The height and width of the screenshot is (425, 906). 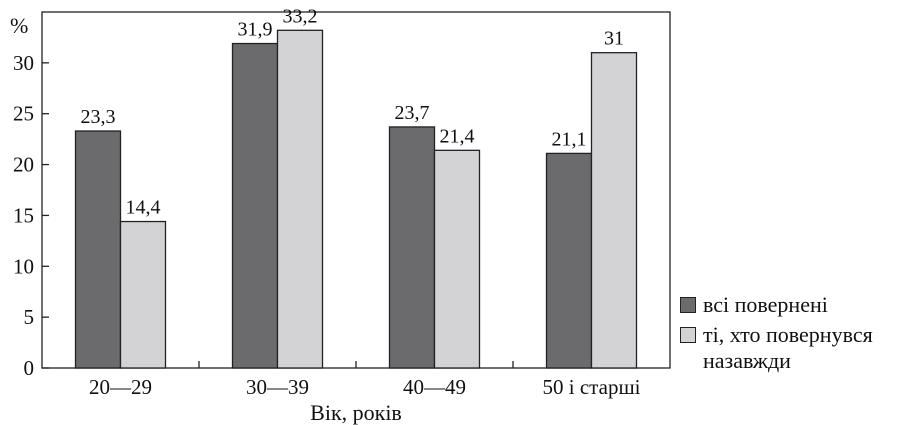 What do you see at coordinates (365, 380) in the screenshot?
I see `x-axis: 20—29 30—39 40—49 50 і старші` at bounding box center [365, 380].